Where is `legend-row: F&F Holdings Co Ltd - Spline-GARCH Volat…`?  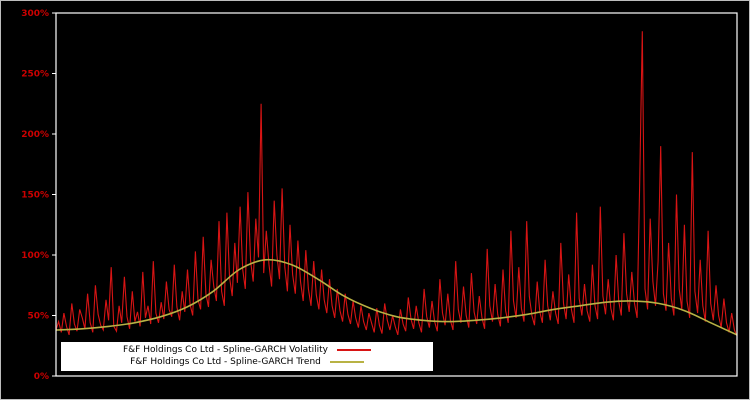
legend-row: F&F Holdings Co Ltd - Spline-GARCH Volat… is located at coordinates (247, 350).